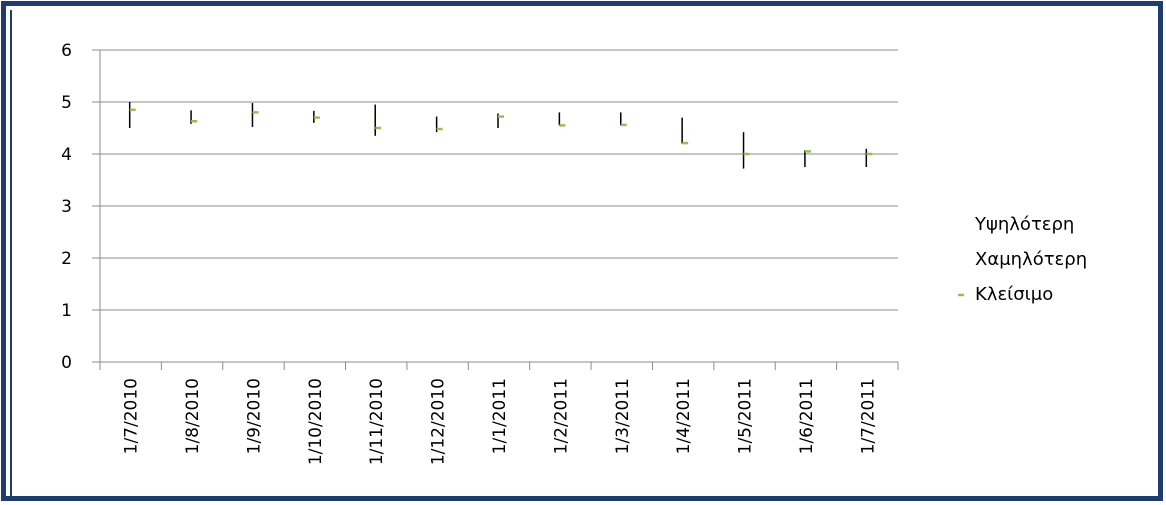 The height and width of the screenshot is (505, 1166). I want to click on x-tick-label: 1/2/2011, so click(561, 416).